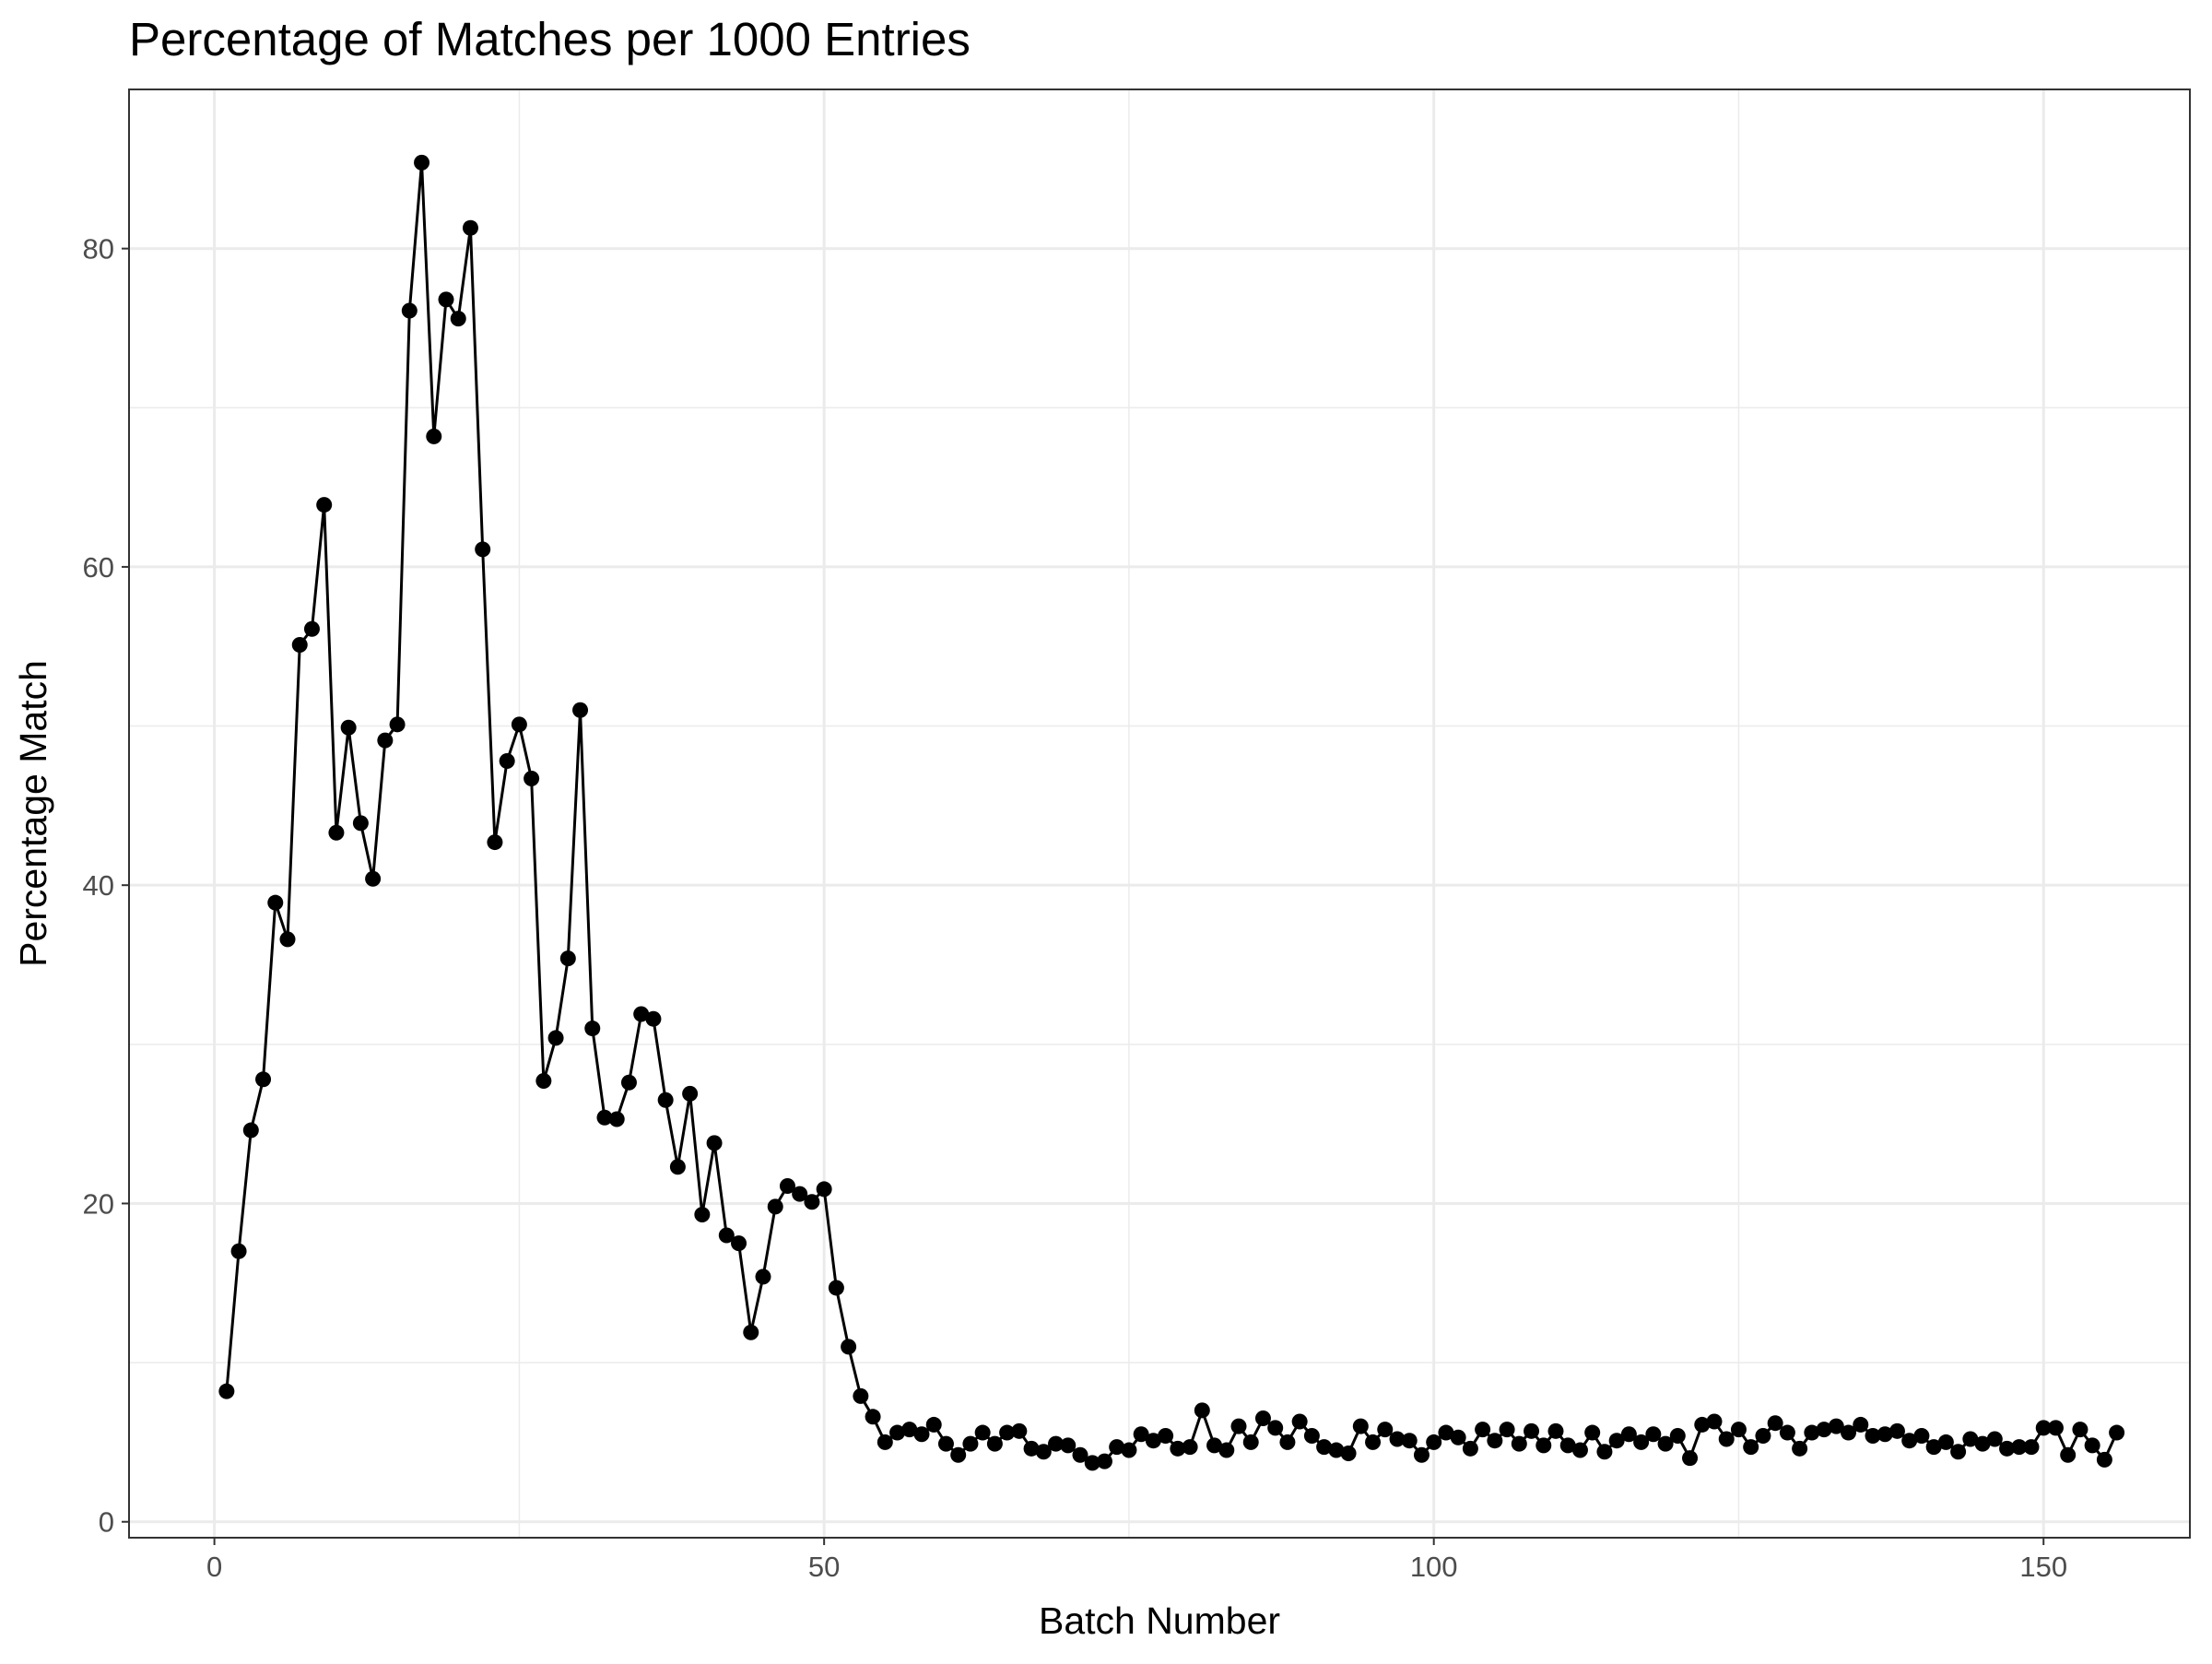 The width and height of the screenshot is (2212, 1664). Describe the element at coordinates (98, 1203) in the screenshot. I see `y-tick-label: 20` at that location.